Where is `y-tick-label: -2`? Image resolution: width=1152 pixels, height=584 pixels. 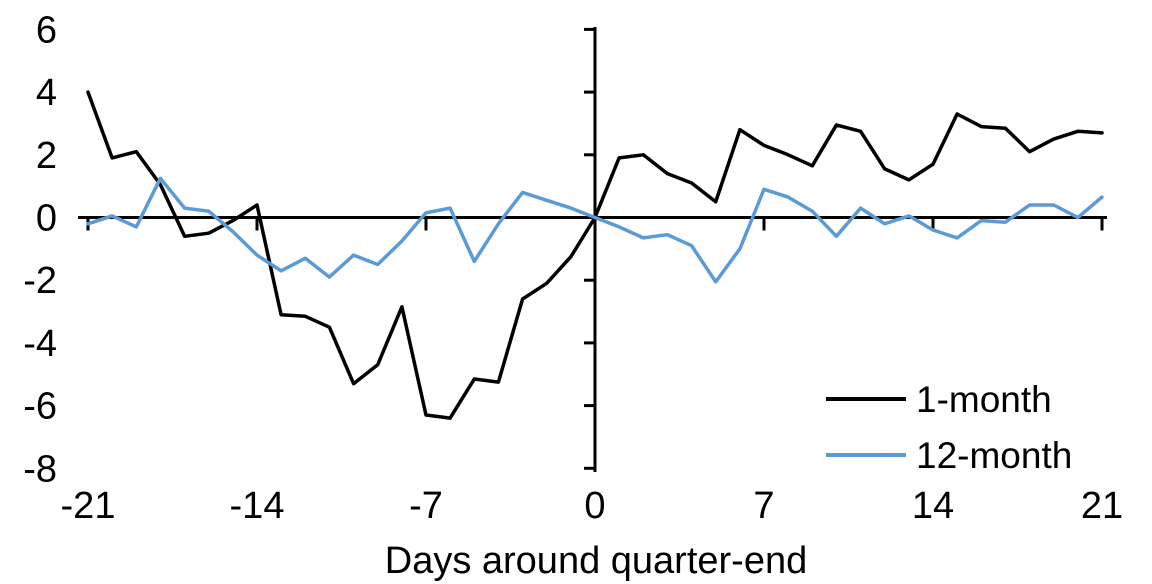
y-tick-label: -2 is located at coordinates (40, 281).